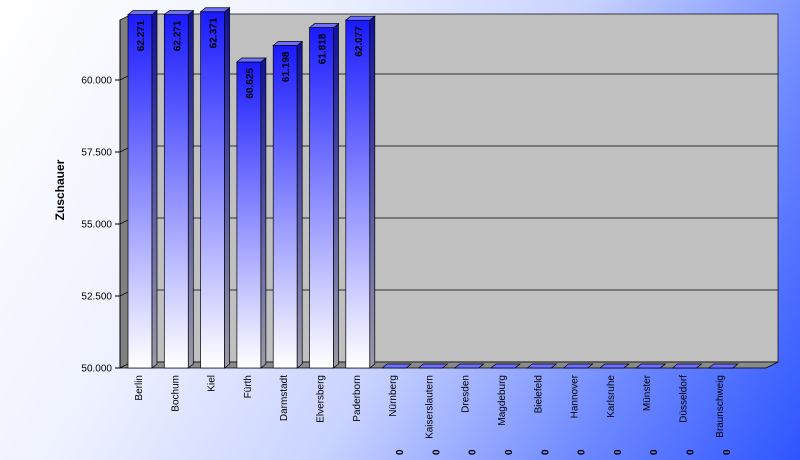 The height and width of the screenshot is (460, 800). What do you see at coordinates (60, 189) in the screenshot?
I see `y-axis-label: Zuschauer` at bounding box center [60, 189].